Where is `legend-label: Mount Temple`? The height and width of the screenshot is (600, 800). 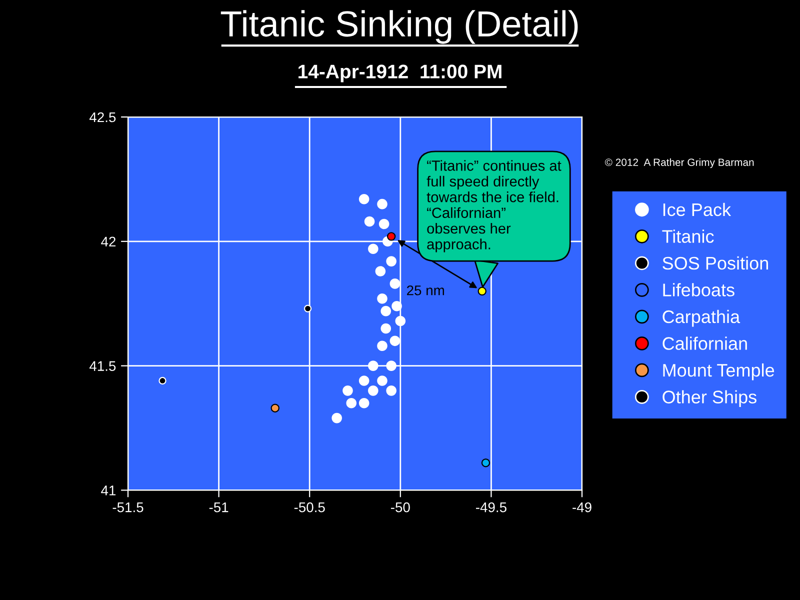
legend-label: Mount Temple is located at coordinates (718, 371).